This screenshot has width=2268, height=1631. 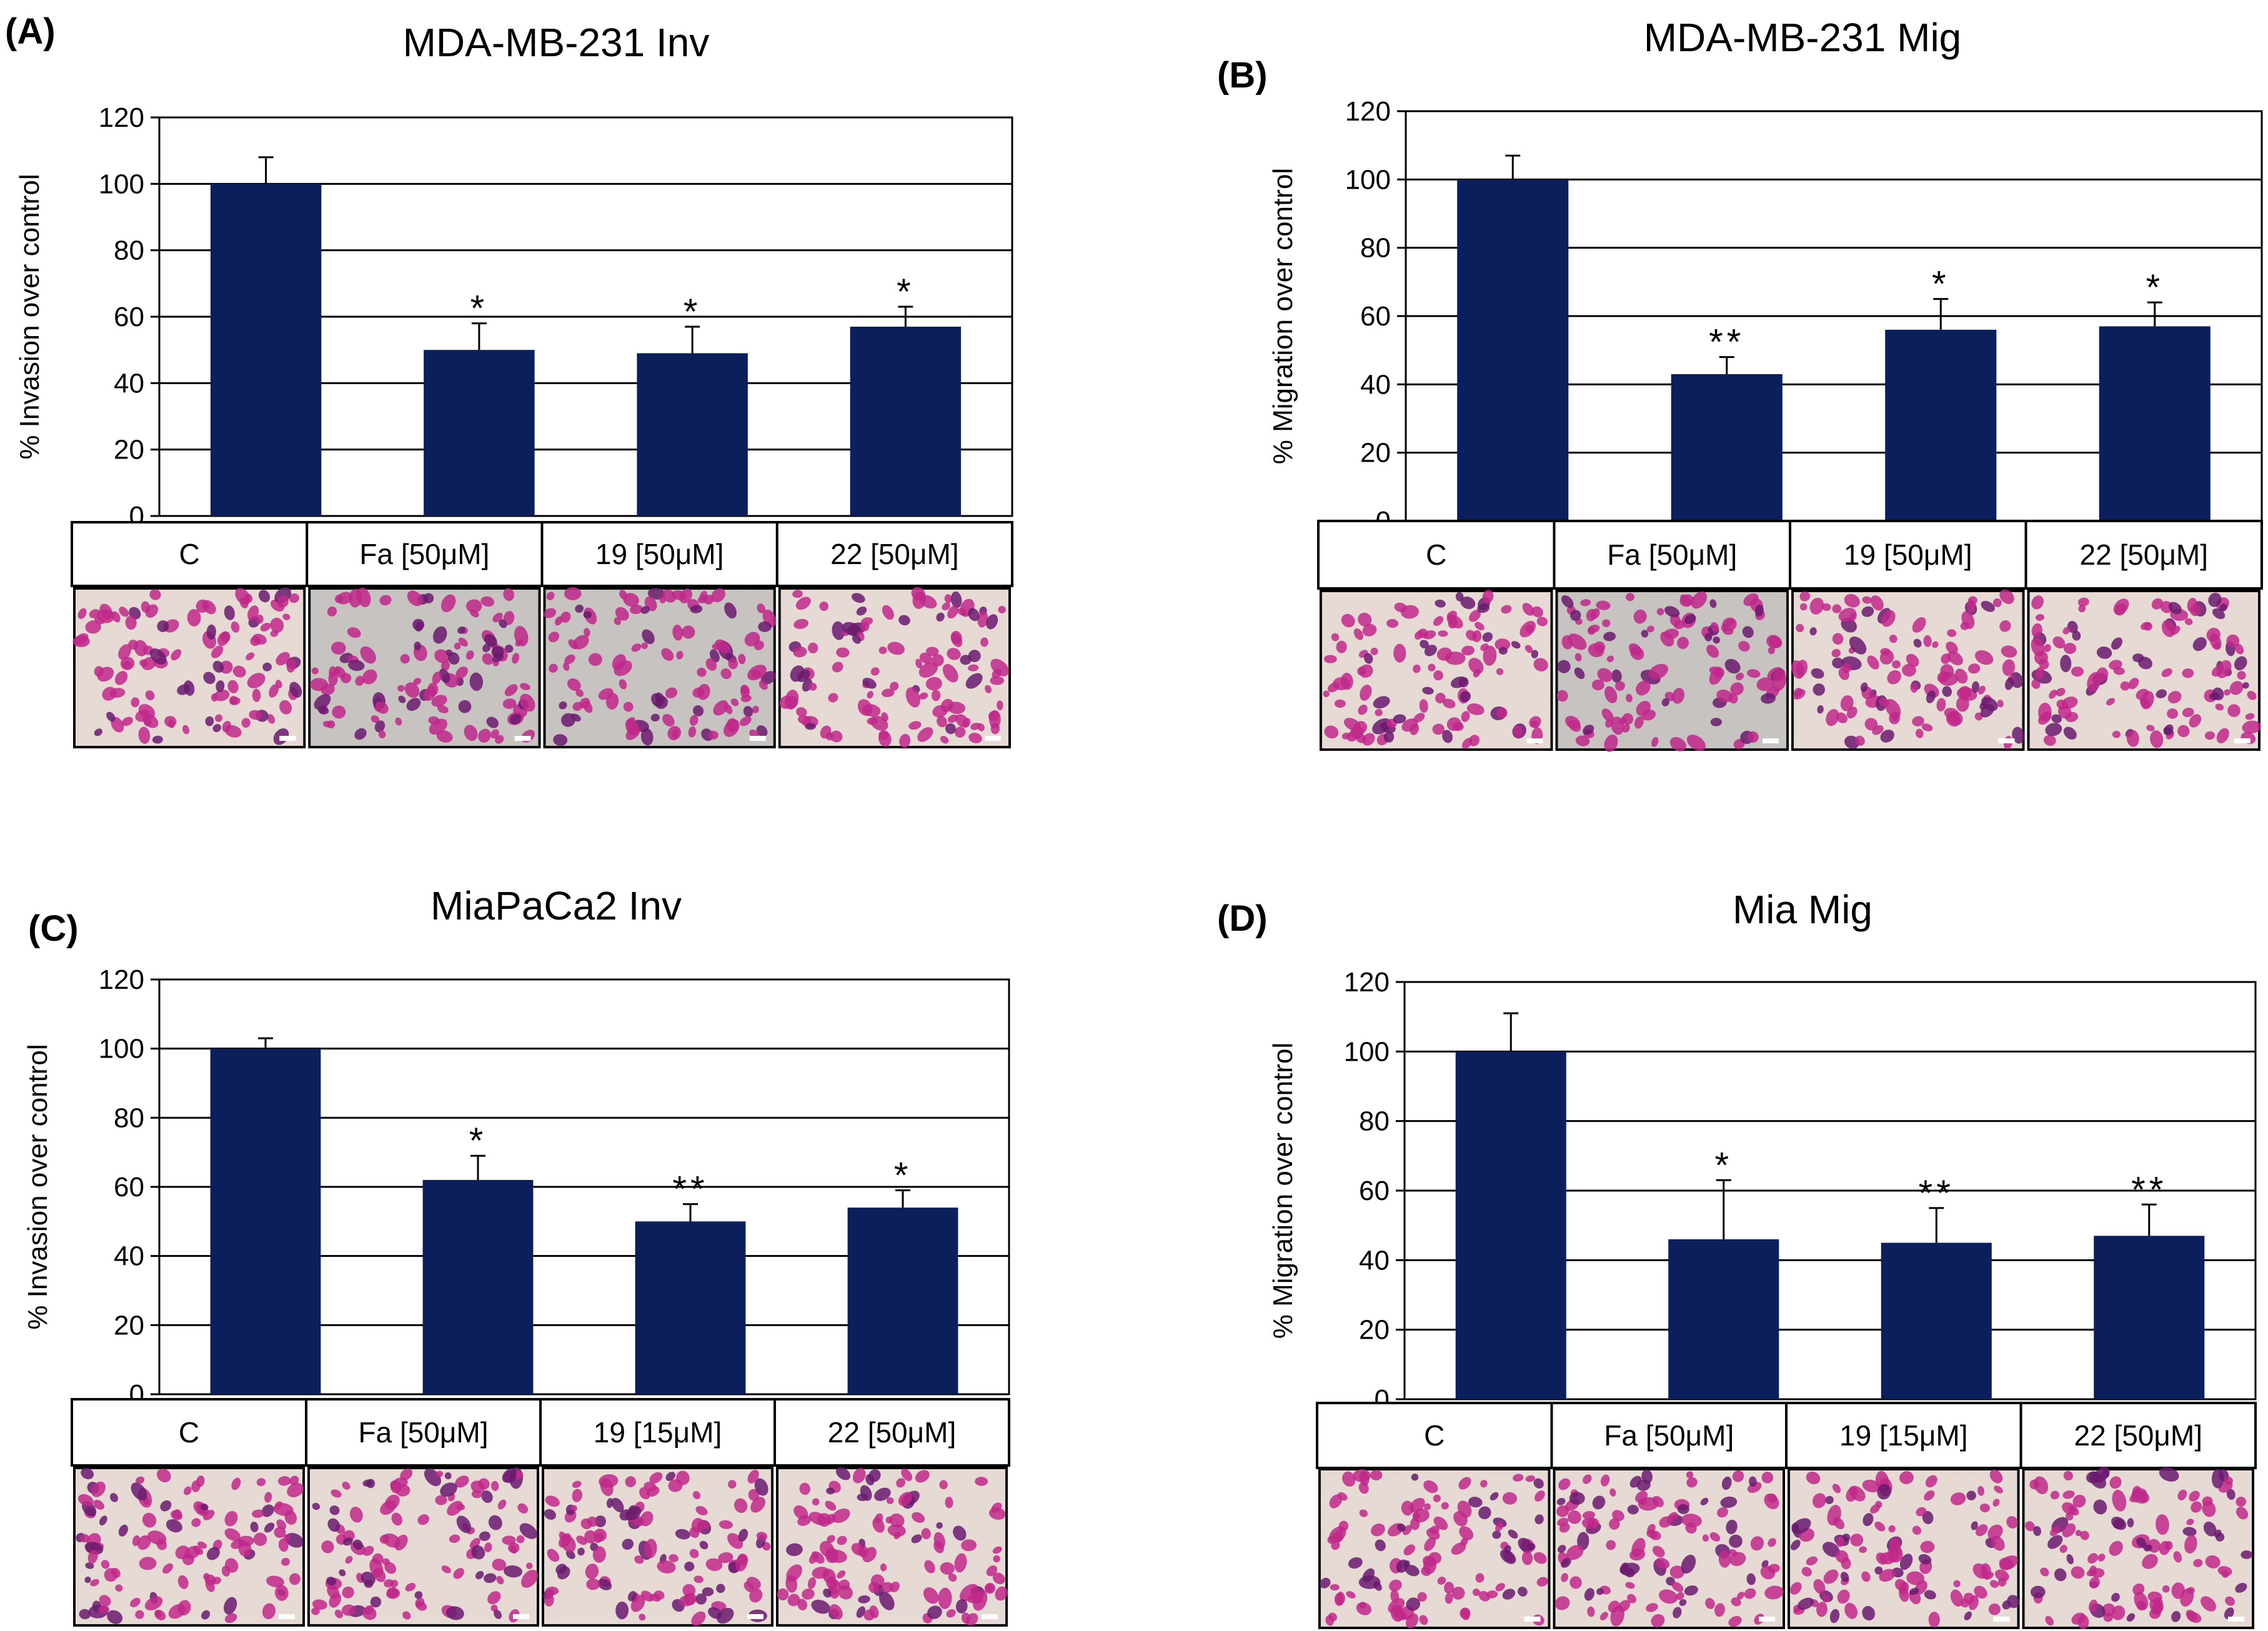 What do you see at coordinates (1242, 75) in the screenshot?
I see `panel-label: (B)` at bounding box center [1242, 75].